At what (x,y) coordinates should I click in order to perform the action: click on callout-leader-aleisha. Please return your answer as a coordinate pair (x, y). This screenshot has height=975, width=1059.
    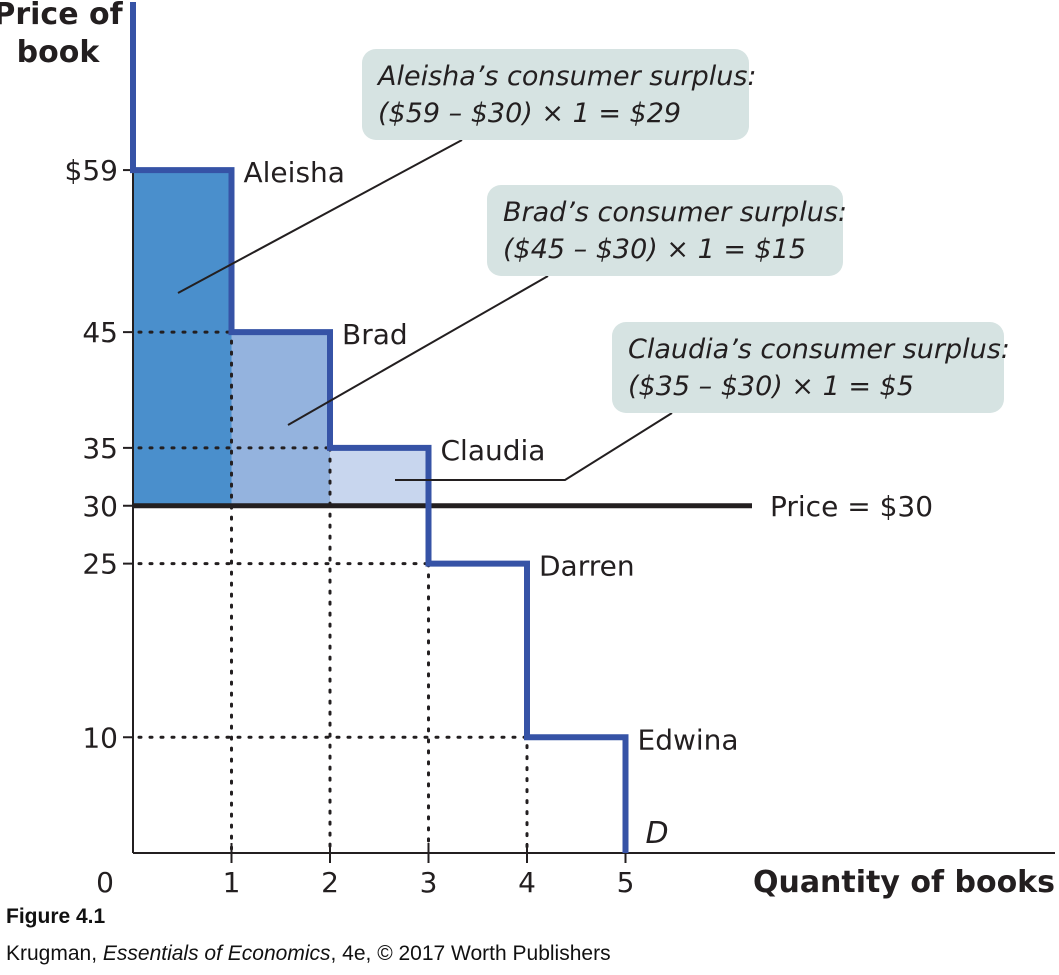
    Looking at the image, I should click on (320, 216).